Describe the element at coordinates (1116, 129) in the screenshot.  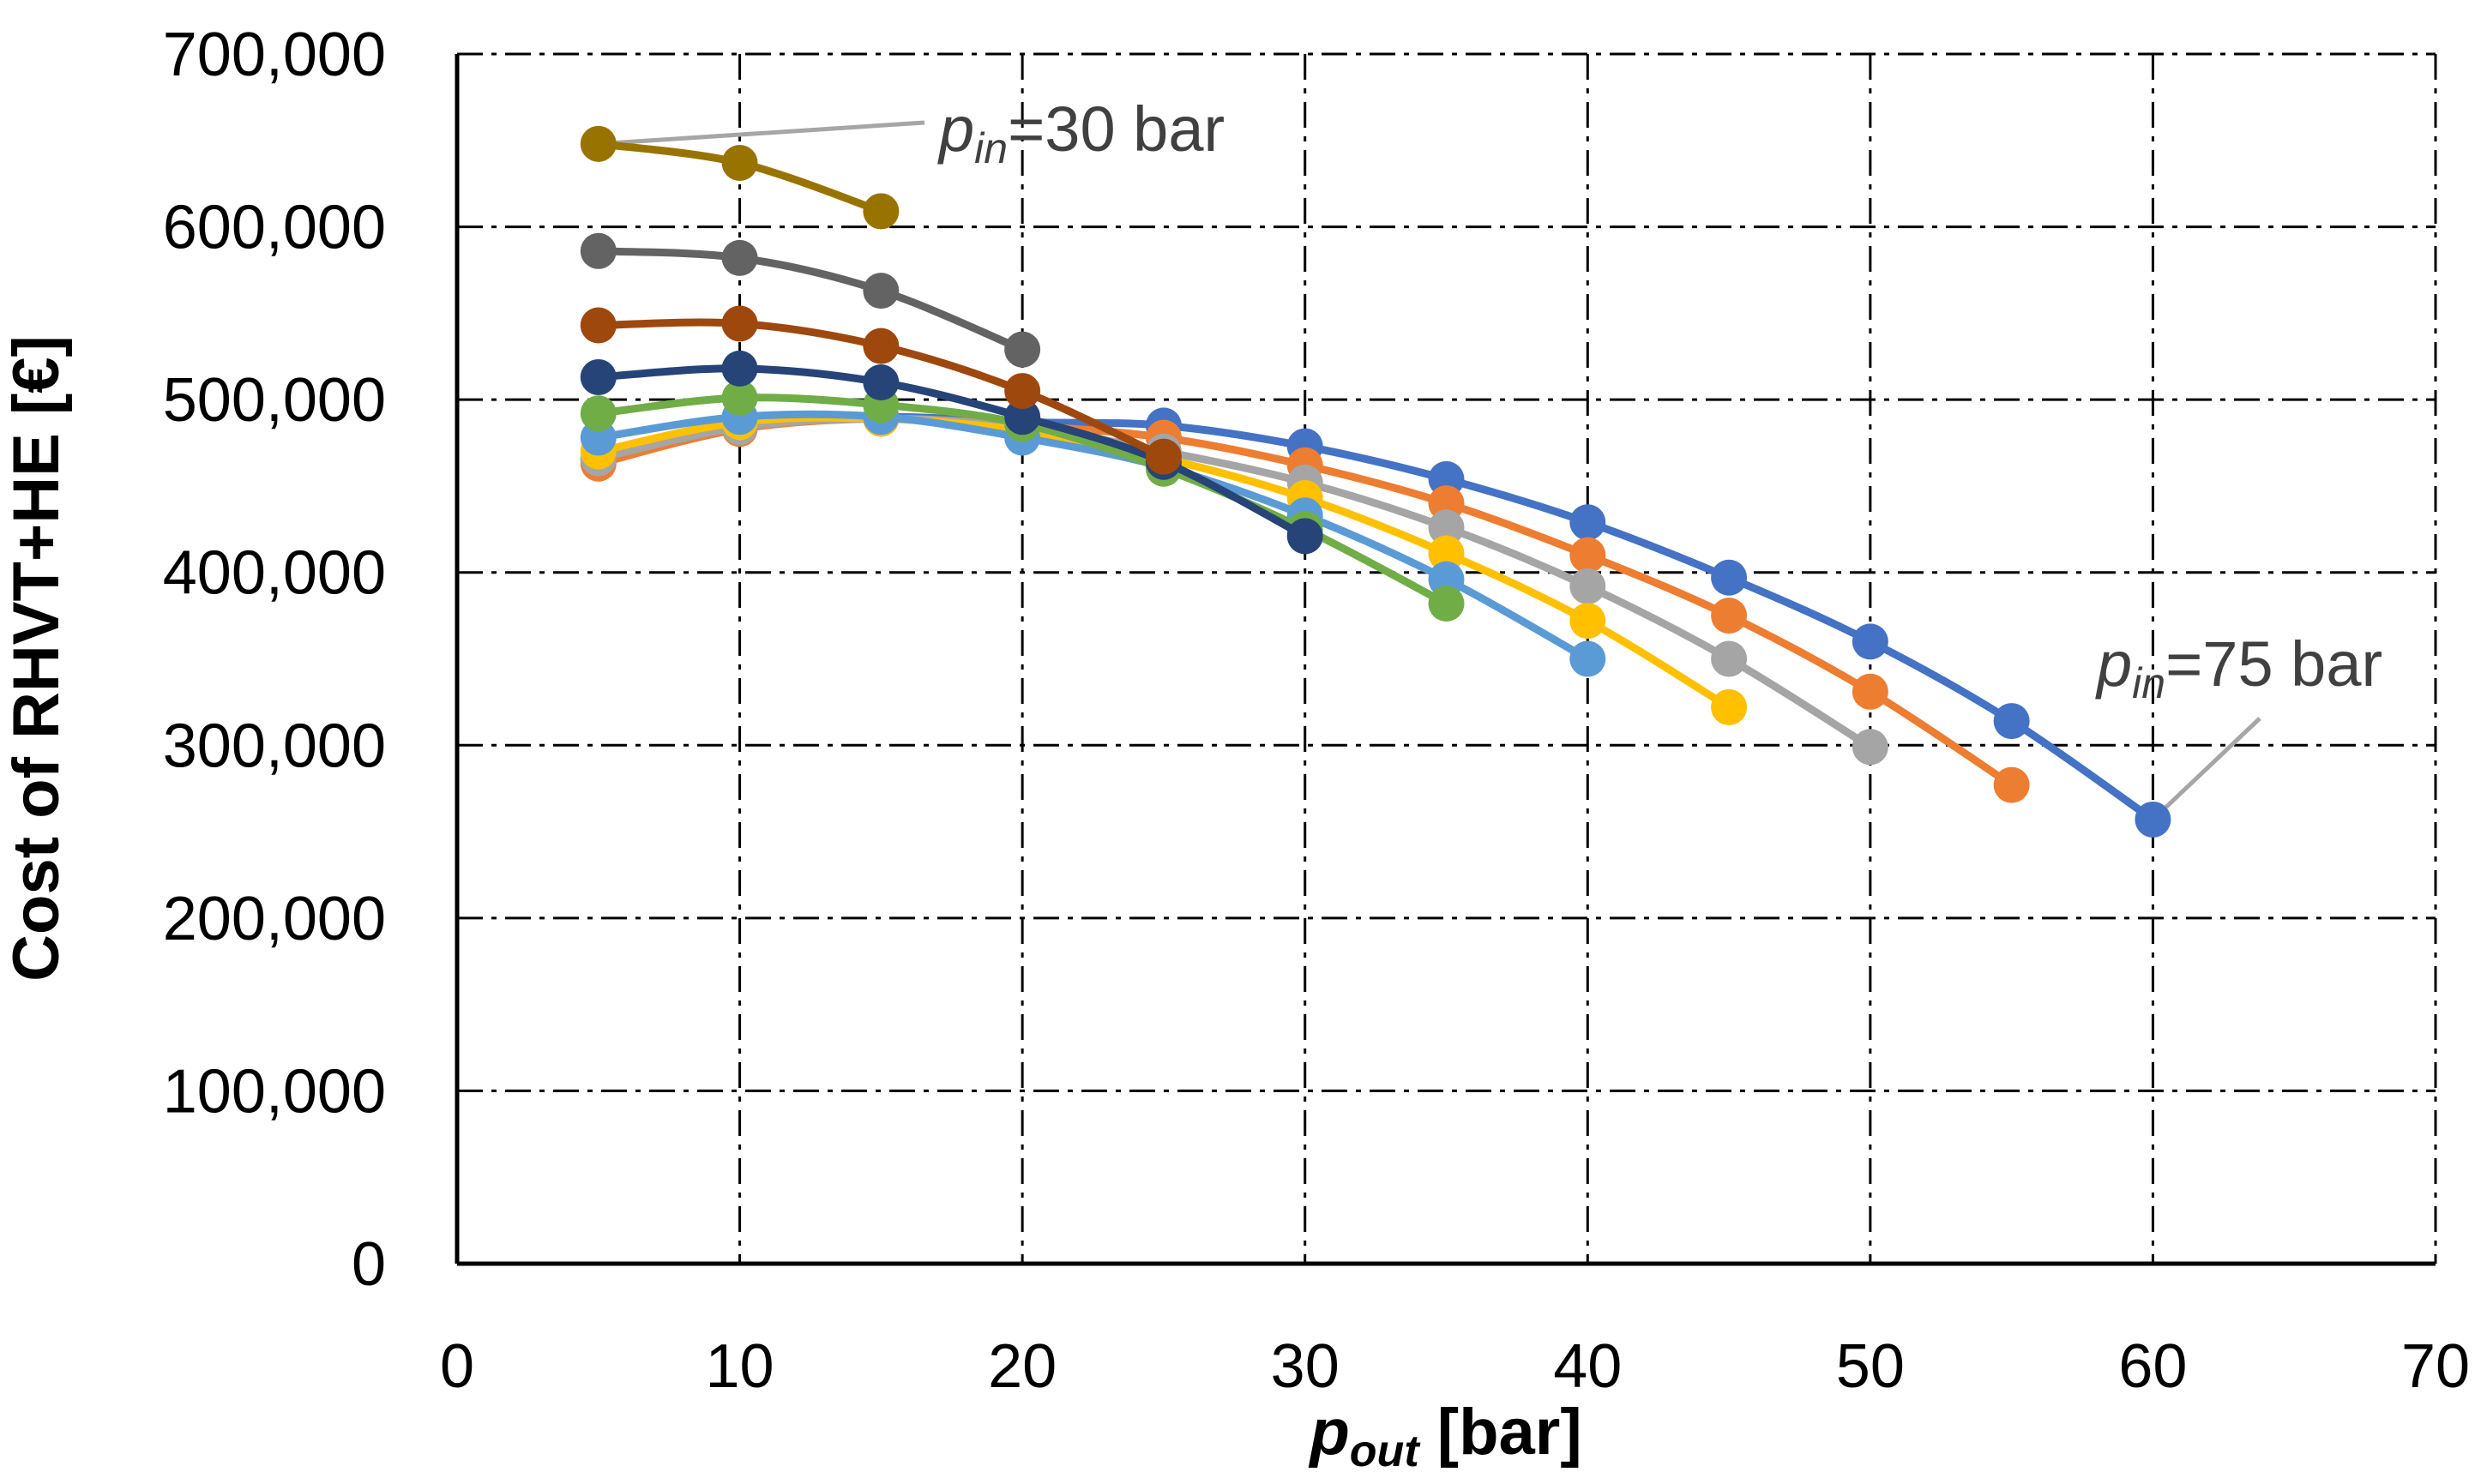
I see `annotation-pin-30-rest: =30 bar` at that location.